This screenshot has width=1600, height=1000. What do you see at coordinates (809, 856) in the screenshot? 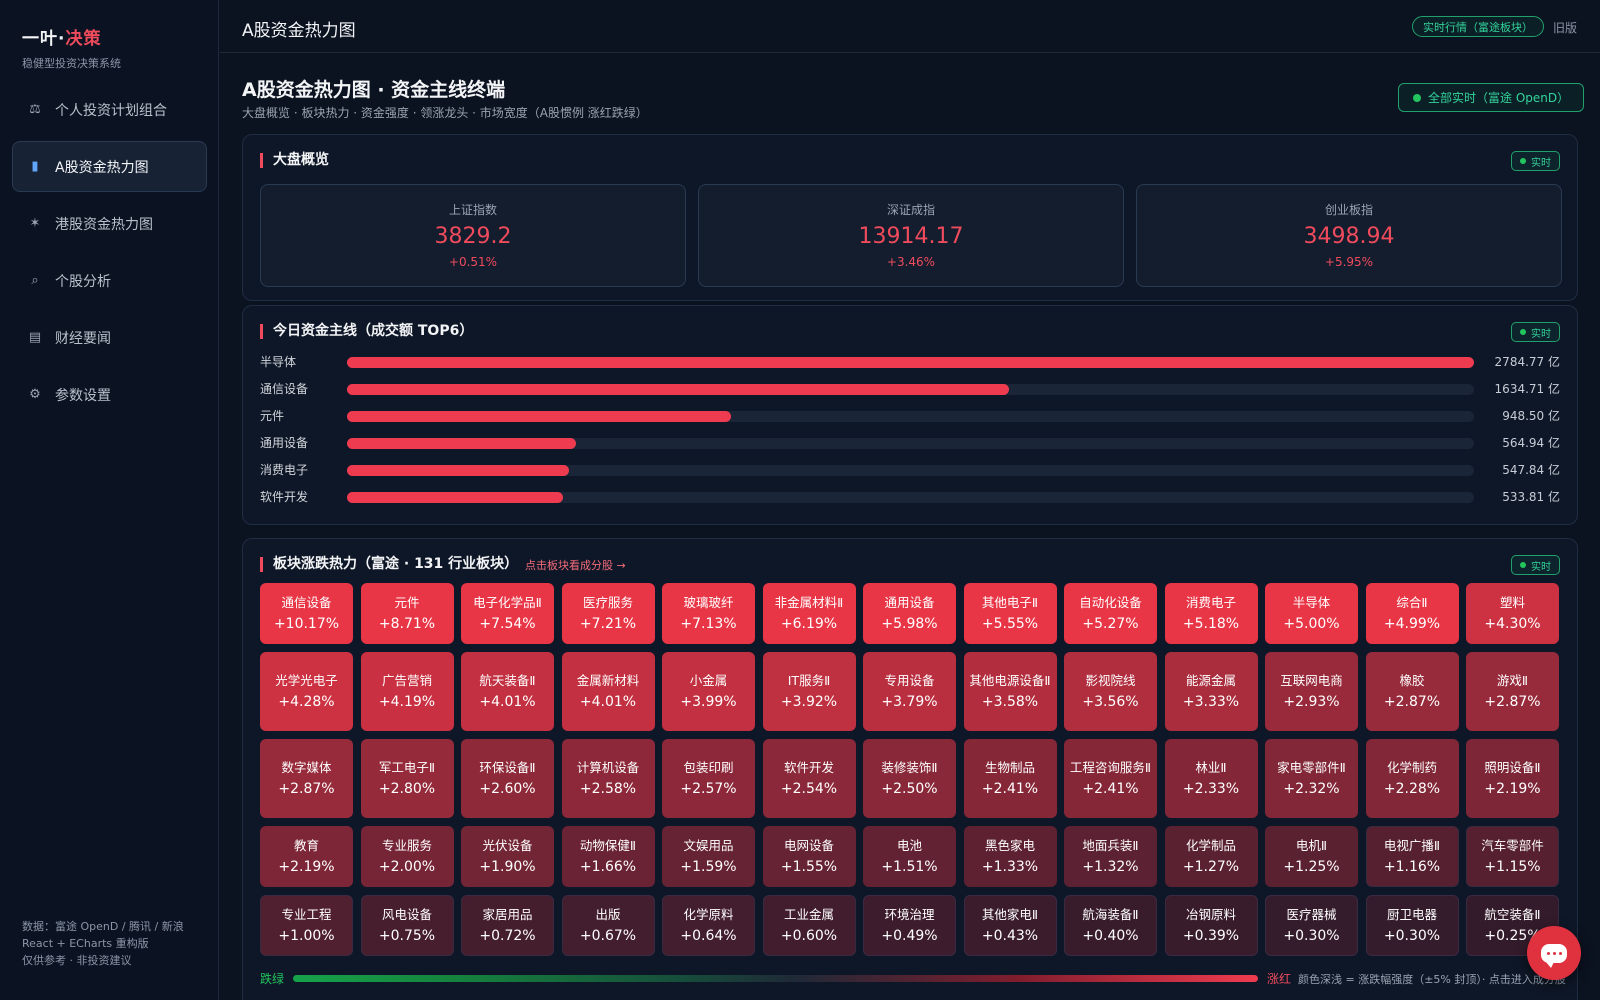
I see `sector-tile: 电网设备 +1.55%` at bounding box center [809, 856].